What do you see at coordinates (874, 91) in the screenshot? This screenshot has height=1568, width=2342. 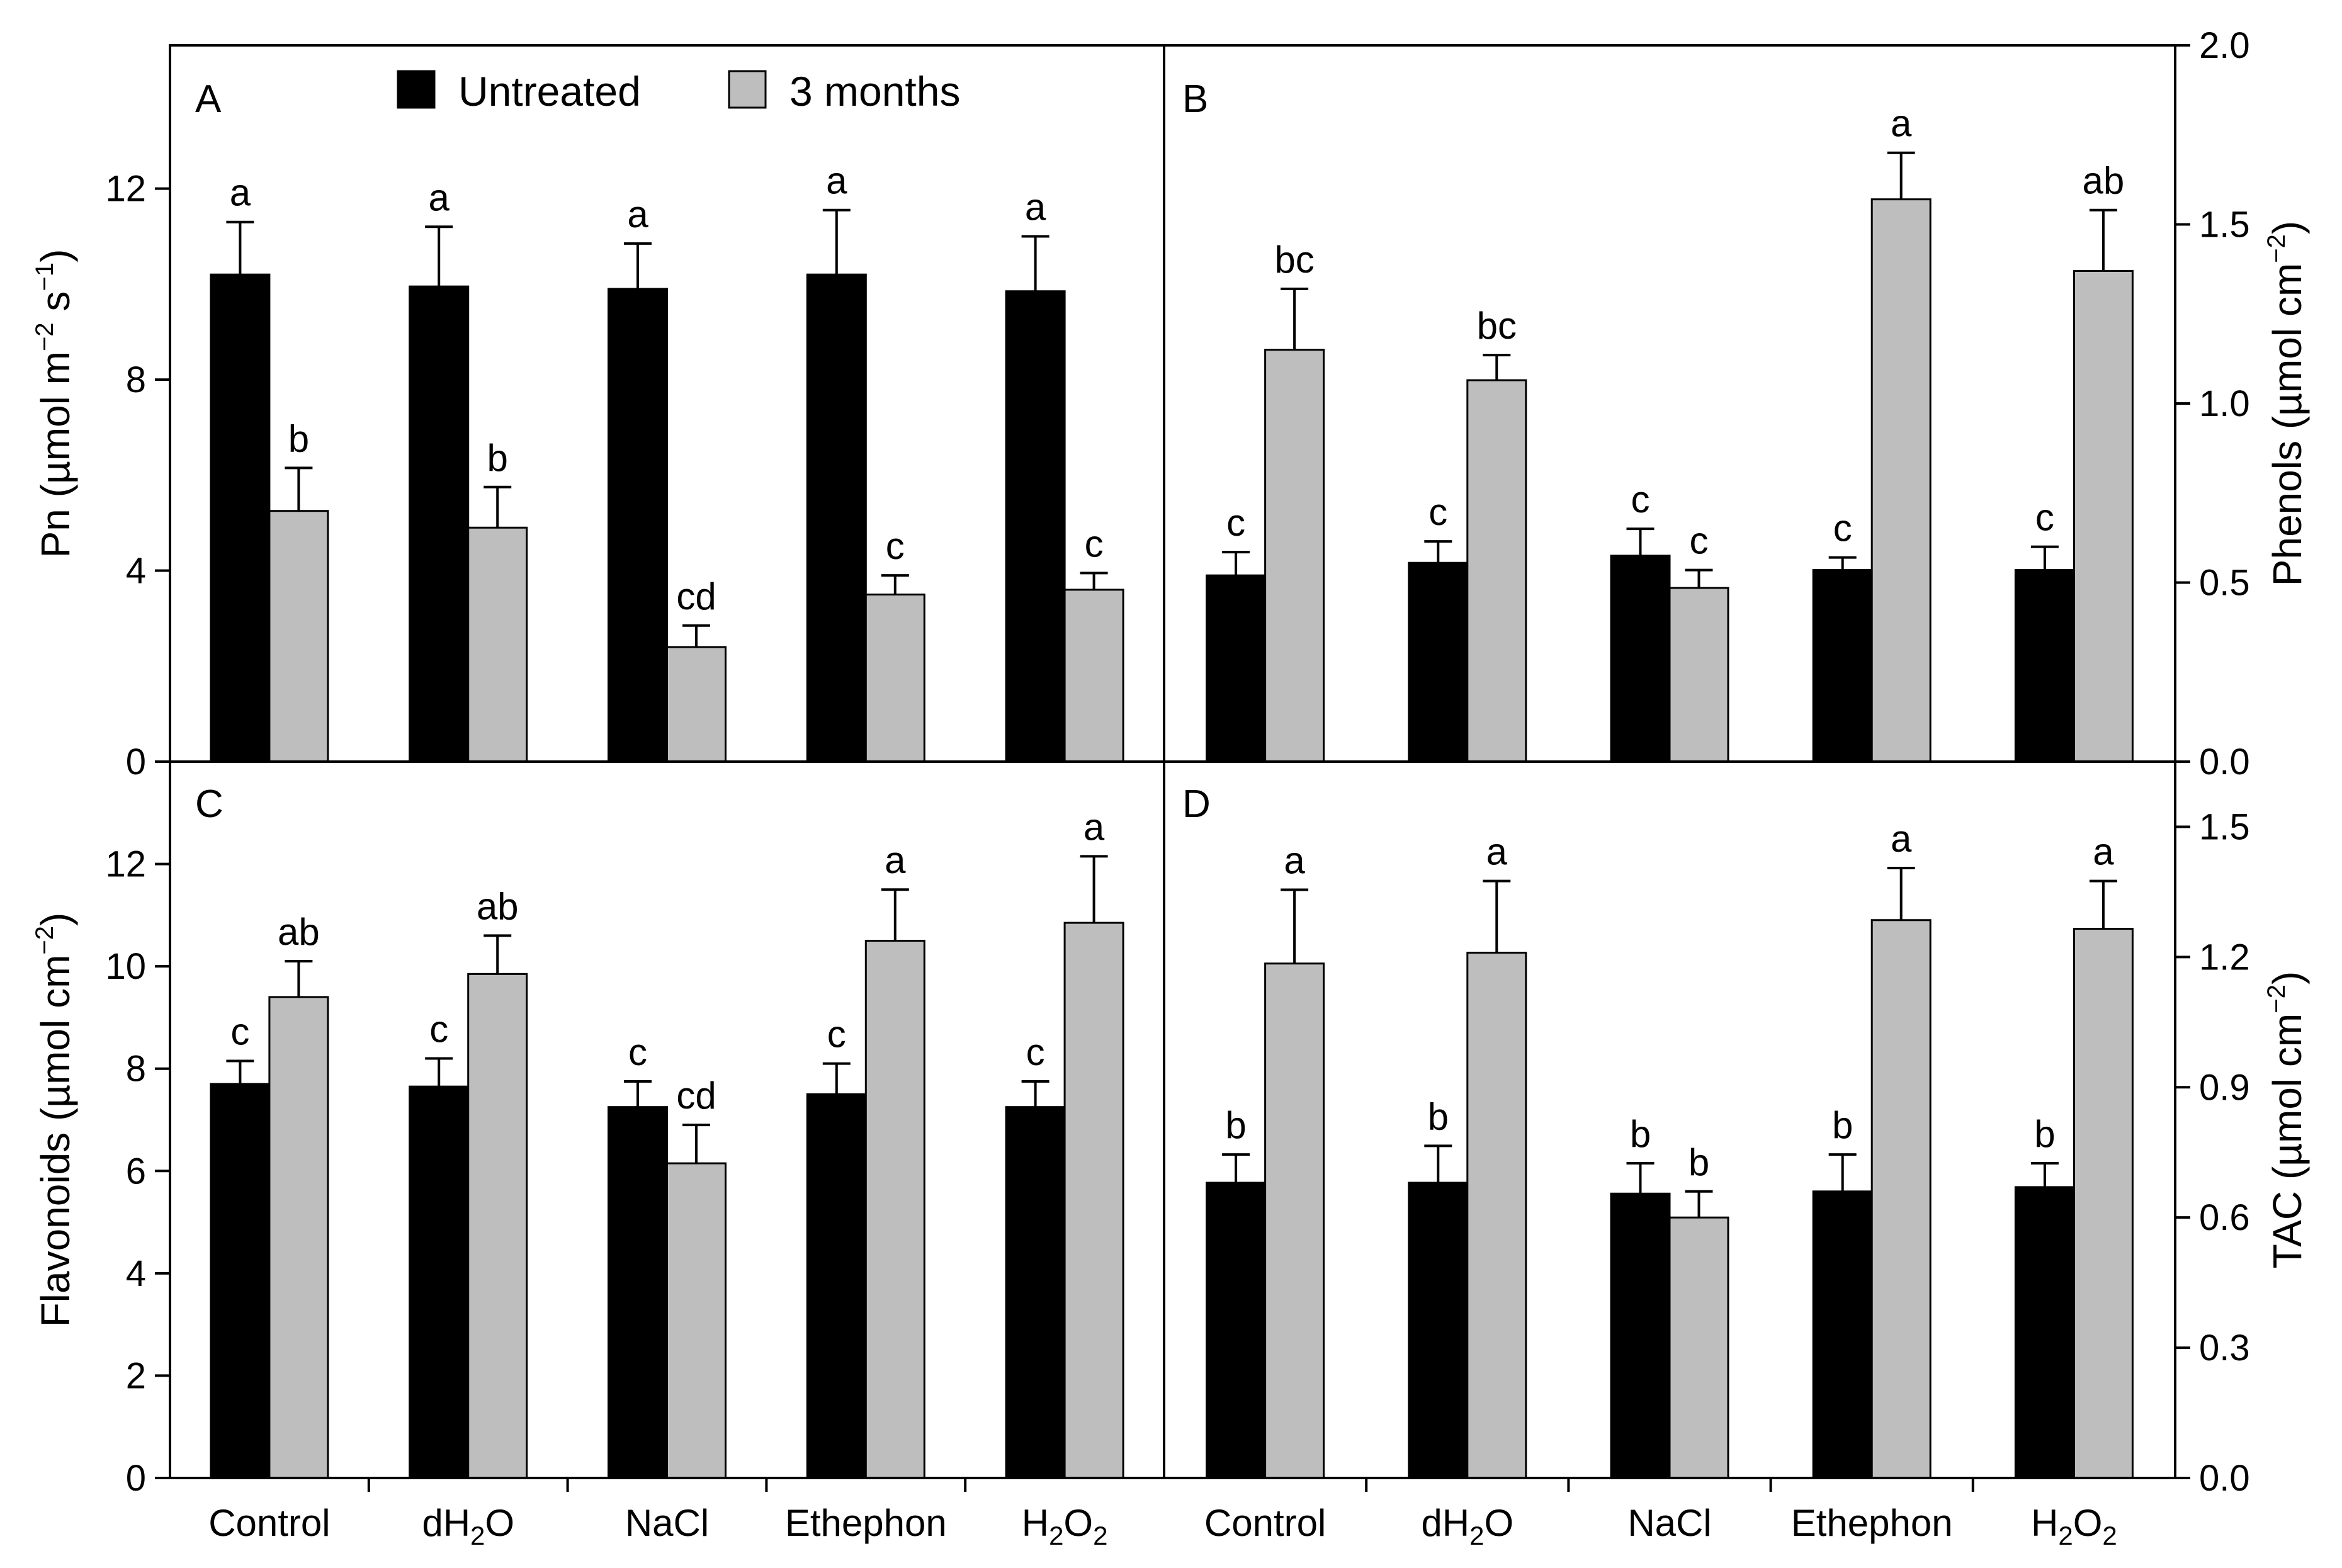 I see `legend-label-3-months: 3 months` at bounding box center [874, 91].